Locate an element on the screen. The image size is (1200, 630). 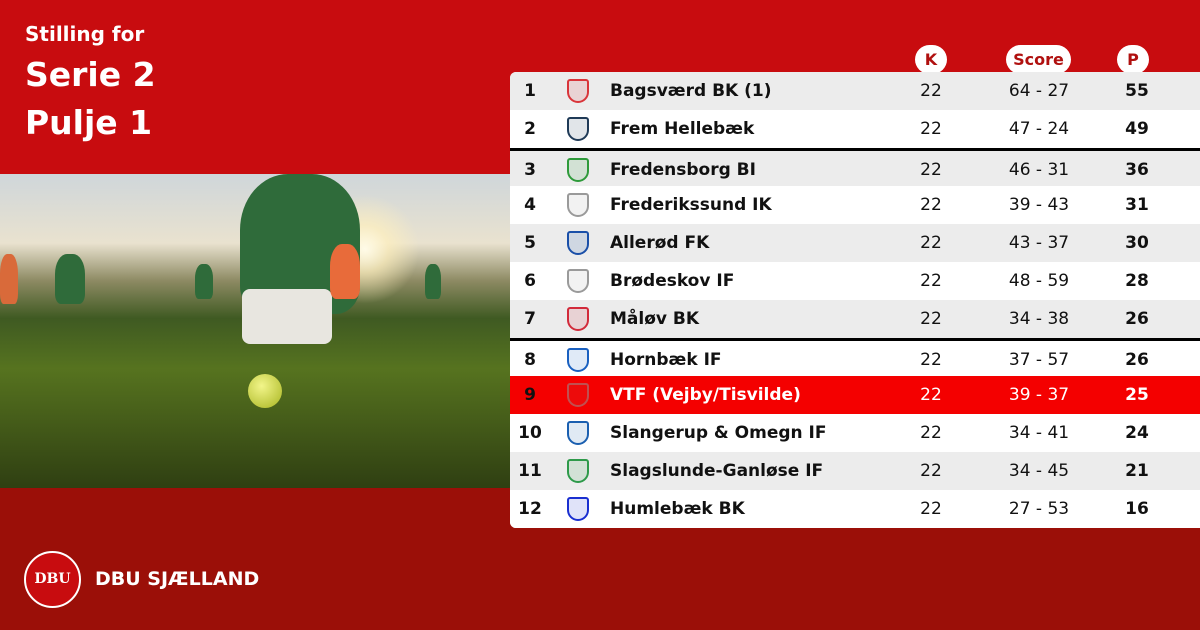
brand-name: DBU SJÆLLAND is located at coordinates (177, 579).